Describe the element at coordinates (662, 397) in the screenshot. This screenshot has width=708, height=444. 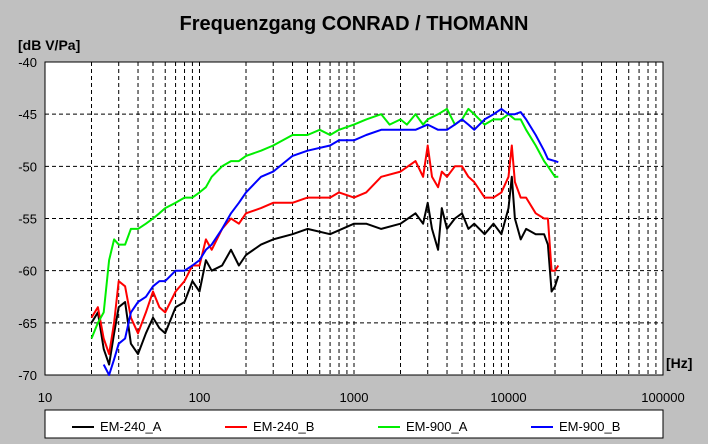
I see `x-tick-label: 100000` at that location.